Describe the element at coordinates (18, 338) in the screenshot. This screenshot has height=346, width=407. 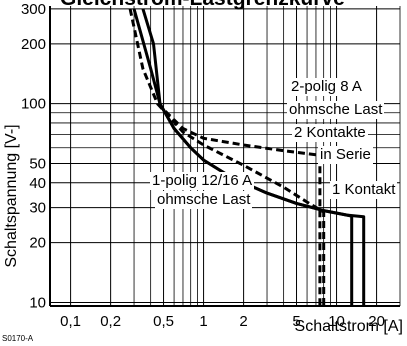
I see `figure-code: S0170-A` at that location.